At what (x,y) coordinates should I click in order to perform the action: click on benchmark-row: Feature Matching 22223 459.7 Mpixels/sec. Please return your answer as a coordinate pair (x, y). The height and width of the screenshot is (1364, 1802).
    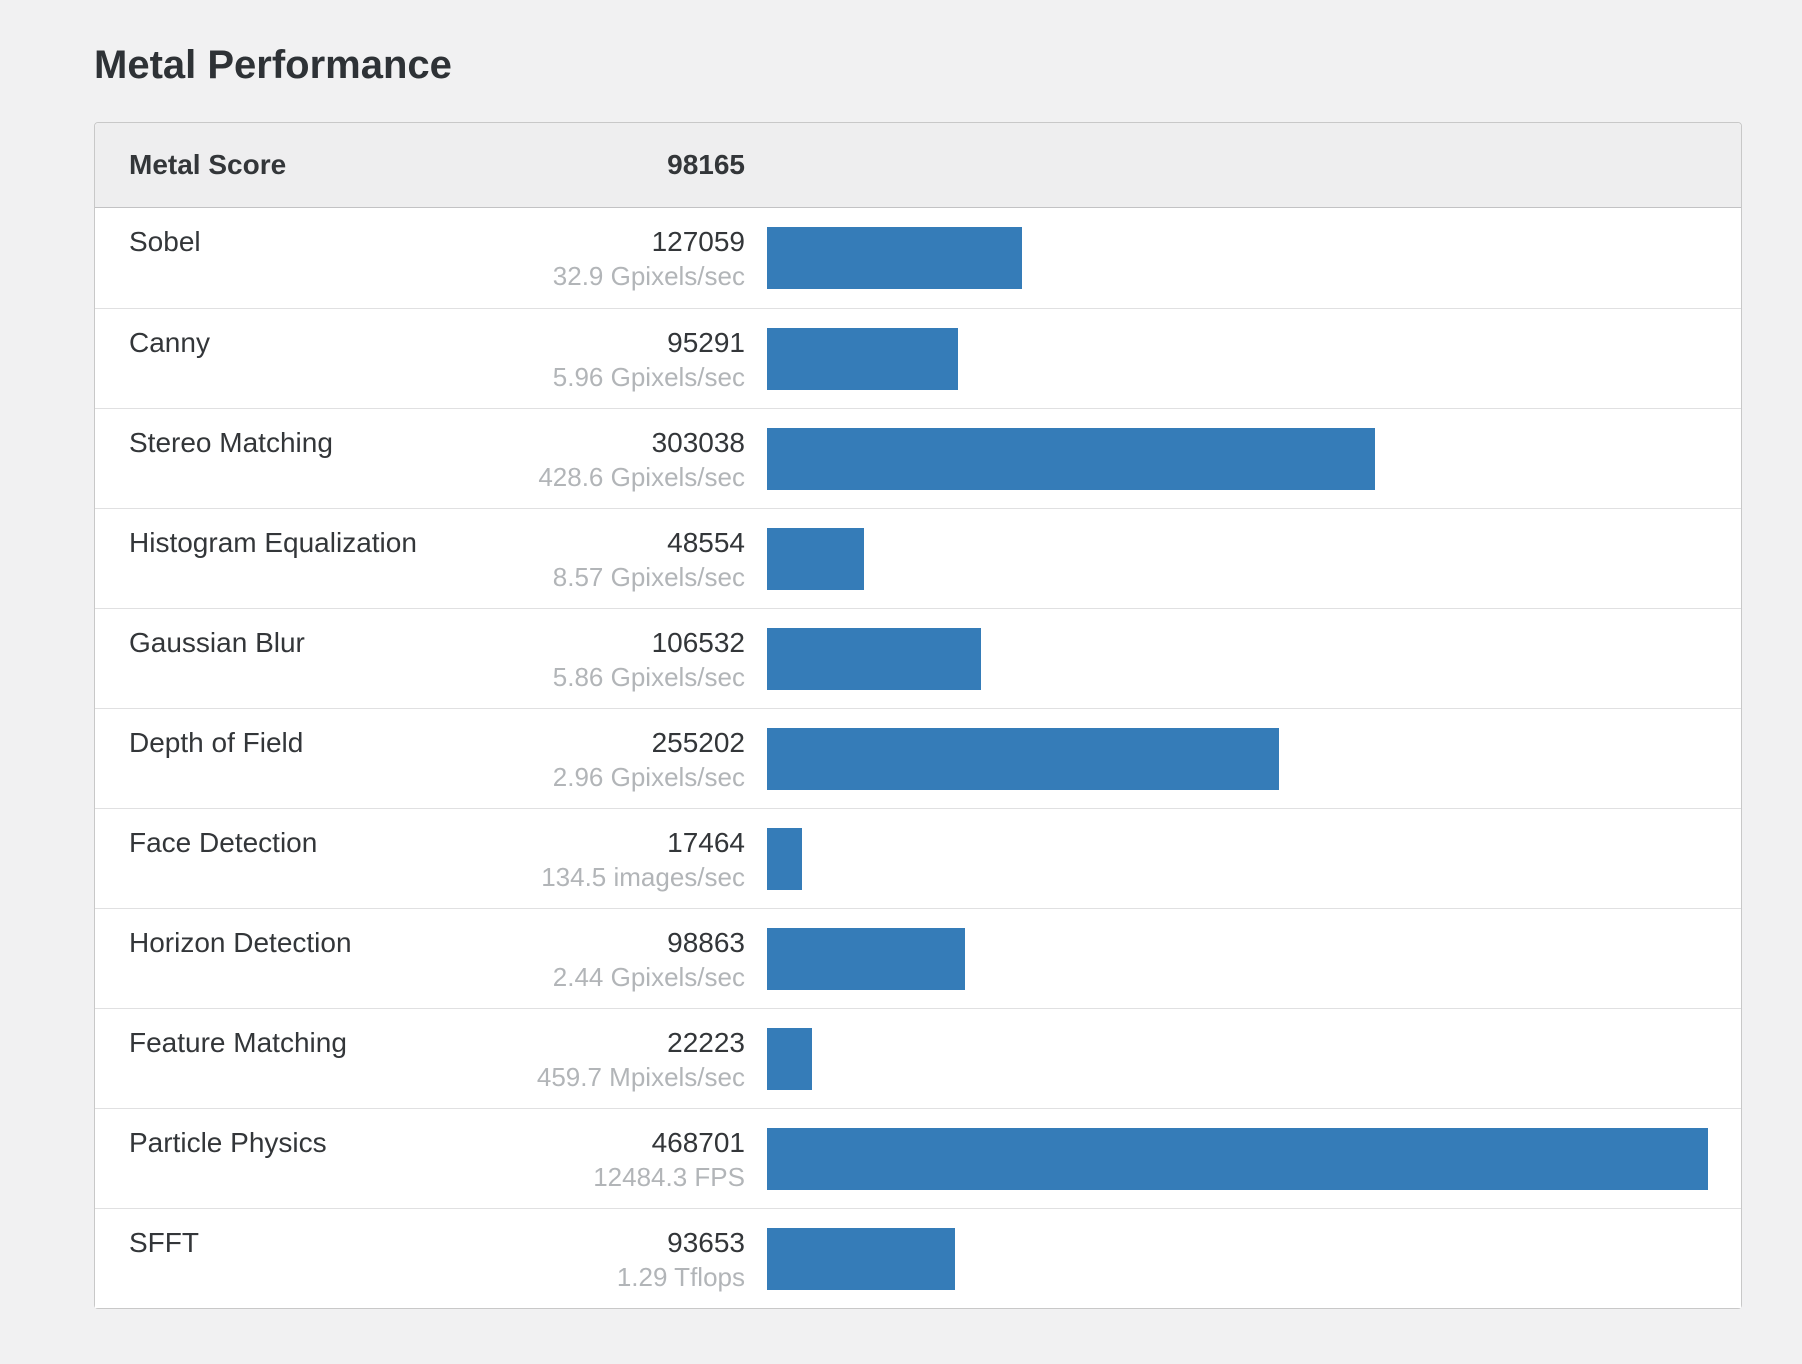
    Looking at the image, I should click on (918, 1058).